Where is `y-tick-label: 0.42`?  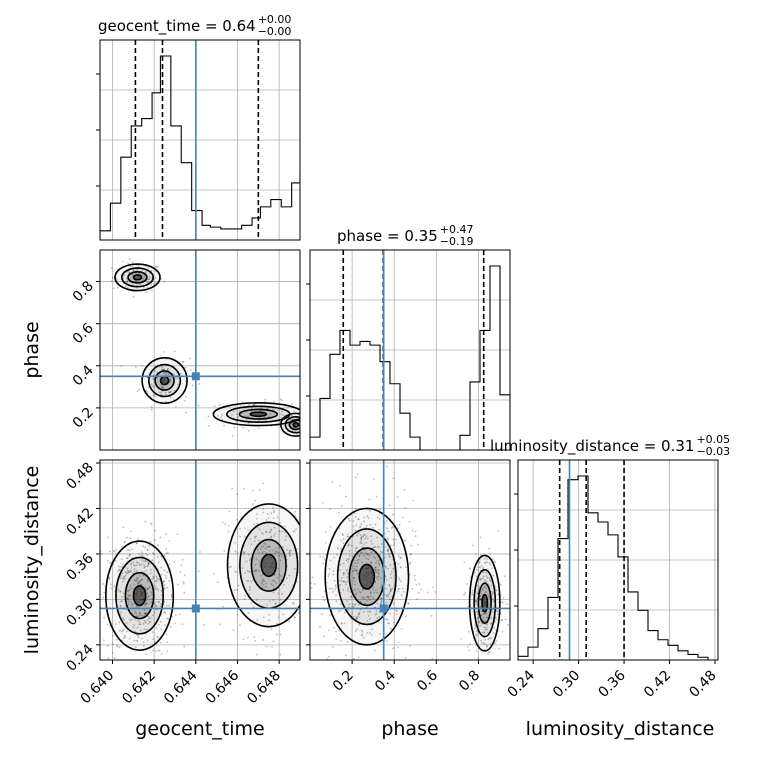
y-tick-label: 0.42 is located at coordinates (79, 521).